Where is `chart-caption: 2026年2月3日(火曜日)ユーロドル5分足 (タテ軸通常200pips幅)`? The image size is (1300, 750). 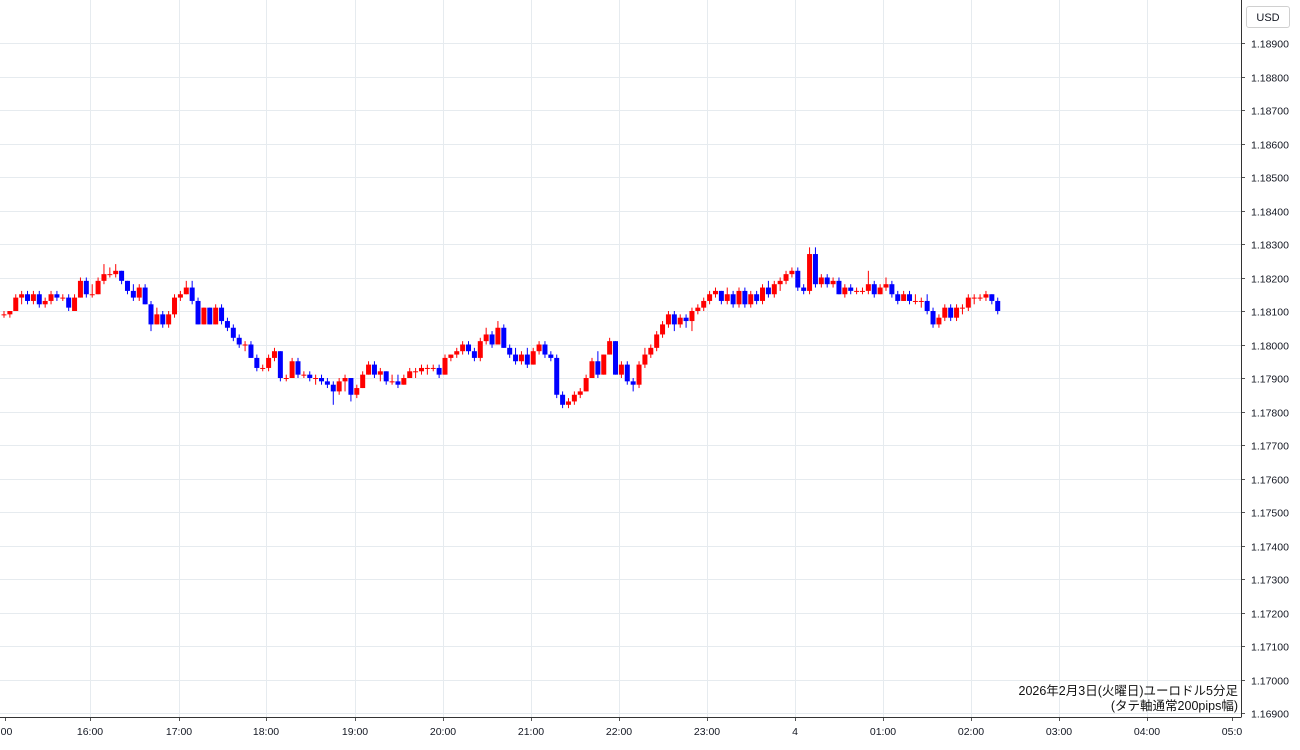
chart-caption: 2026年2月3日(火曜日)ユーロドル5分足 (タテ軸通常200pips幅) is located at coordinates (1129, 699).